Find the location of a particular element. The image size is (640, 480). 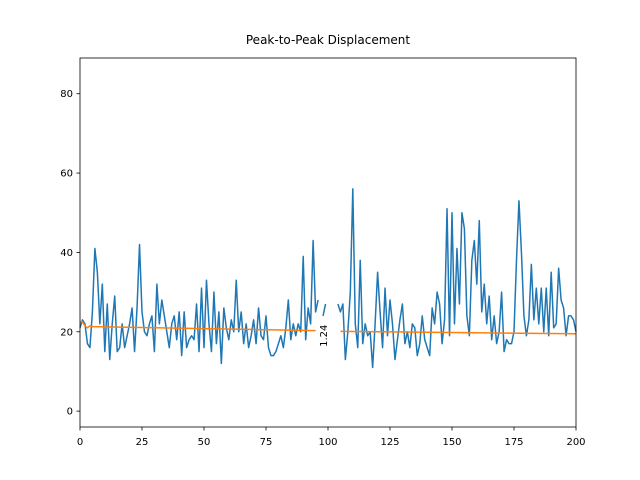

line-series is located at coordinates (328, 328).